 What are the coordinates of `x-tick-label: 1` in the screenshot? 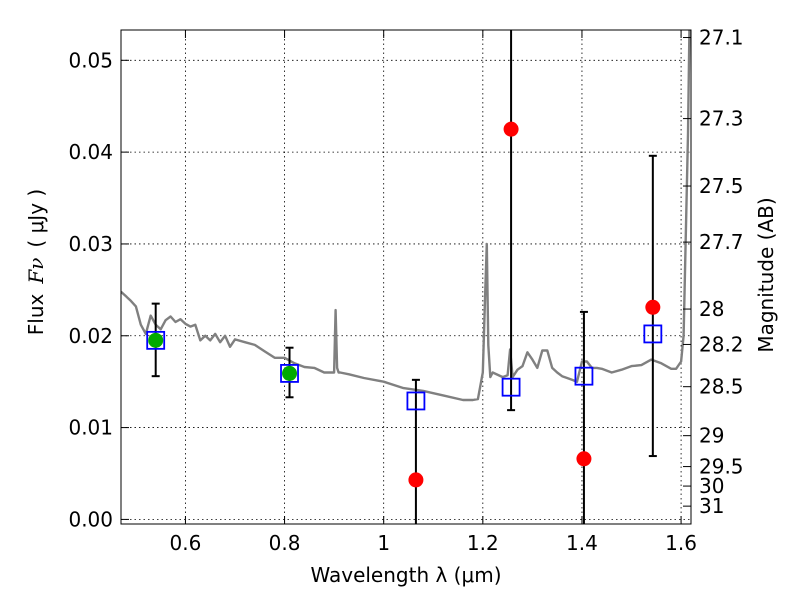 It's located at (383, 543).